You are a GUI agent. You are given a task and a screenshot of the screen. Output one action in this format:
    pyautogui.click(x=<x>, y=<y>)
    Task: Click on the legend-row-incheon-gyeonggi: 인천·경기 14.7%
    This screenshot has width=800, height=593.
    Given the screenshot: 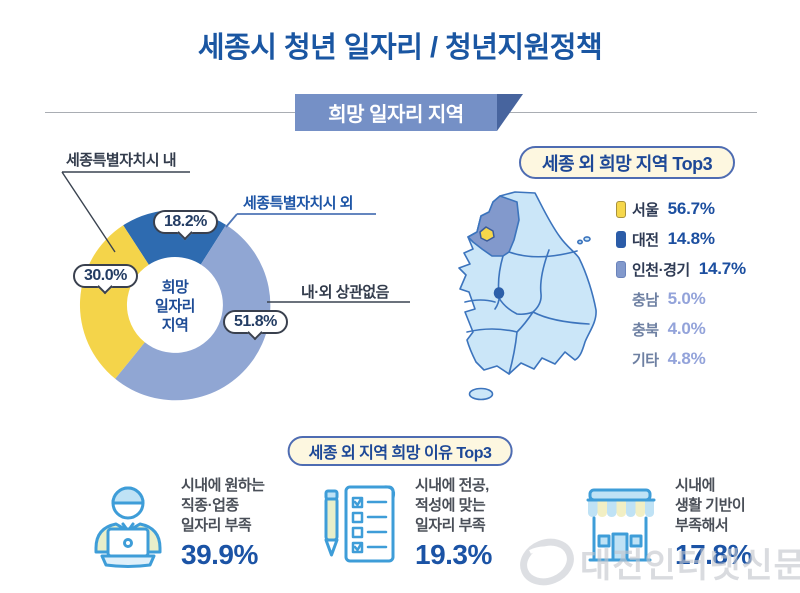 What is the action you would take?
    pyautogui.click(x=681, y=269)
    